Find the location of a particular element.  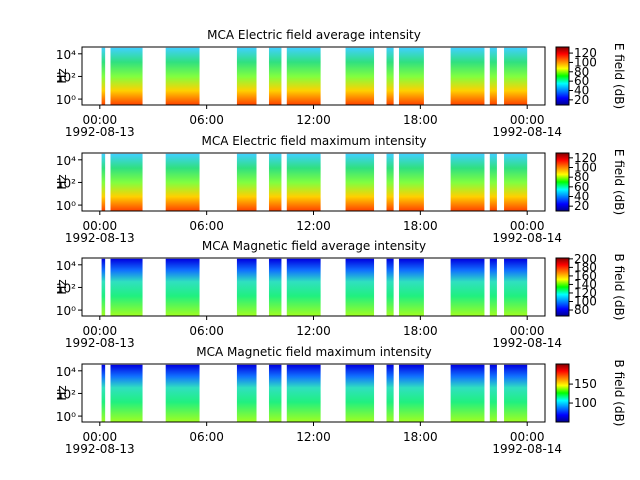

panel-title: MCA Electric field average intensity is located at coordinates (314, 35).